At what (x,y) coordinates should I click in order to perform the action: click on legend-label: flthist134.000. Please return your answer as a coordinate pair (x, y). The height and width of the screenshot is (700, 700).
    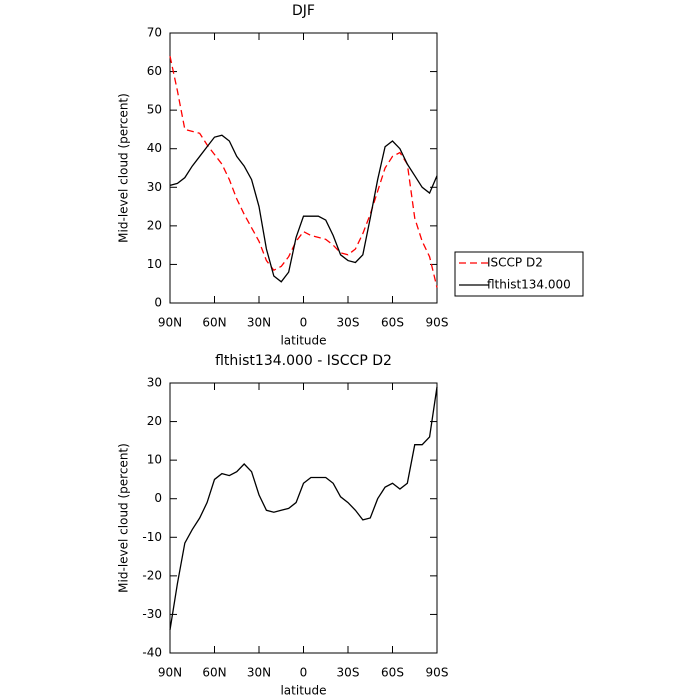
    Looking at the image, I should click on (529, 285).